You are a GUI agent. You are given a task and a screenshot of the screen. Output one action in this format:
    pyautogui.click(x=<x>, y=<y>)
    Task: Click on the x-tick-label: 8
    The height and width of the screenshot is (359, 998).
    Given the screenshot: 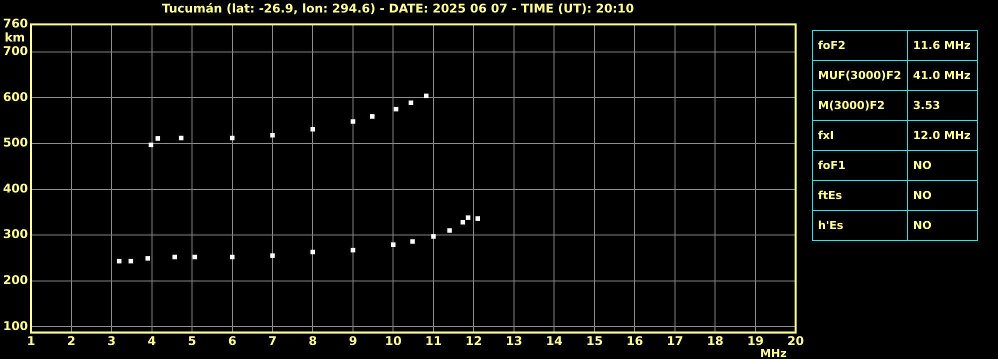 What is the action you would take?
    pyautogui.click(x=312, y=341)
    